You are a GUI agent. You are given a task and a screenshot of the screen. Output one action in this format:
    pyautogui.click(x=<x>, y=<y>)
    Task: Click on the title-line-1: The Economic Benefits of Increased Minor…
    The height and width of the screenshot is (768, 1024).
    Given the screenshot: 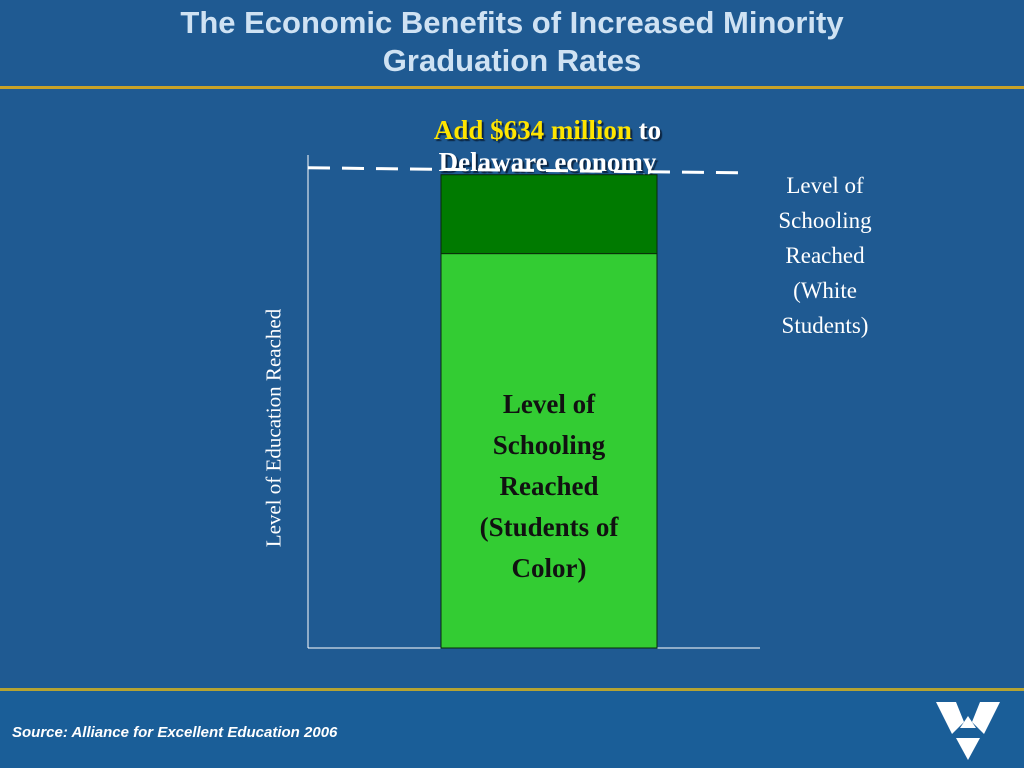 What is the action you would take?
    pyautogui.click(x=512, y=22)
    